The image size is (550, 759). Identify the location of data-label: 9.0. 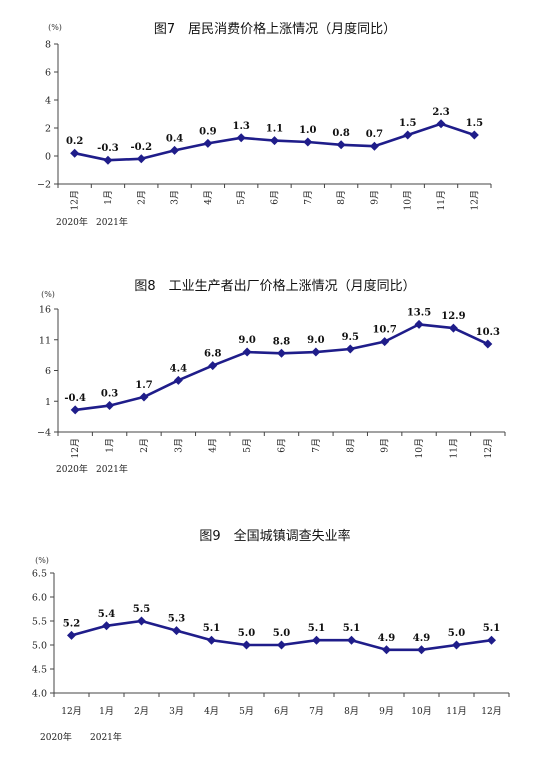
(315, 340).